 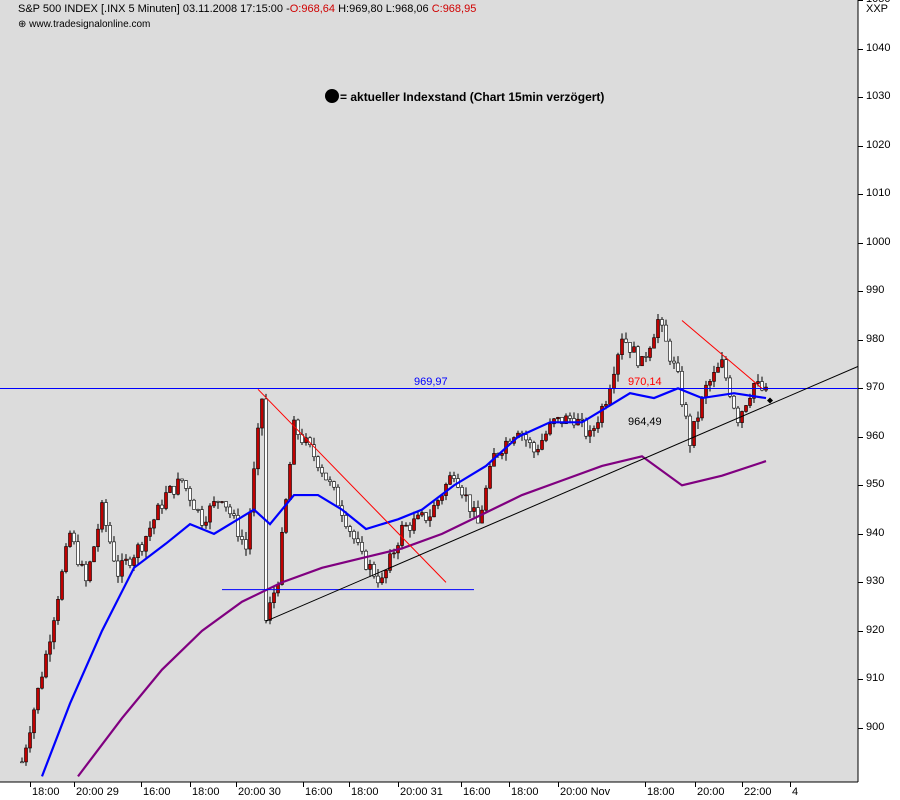 I want to click on bullet-icon, so click(x=332, y=96).